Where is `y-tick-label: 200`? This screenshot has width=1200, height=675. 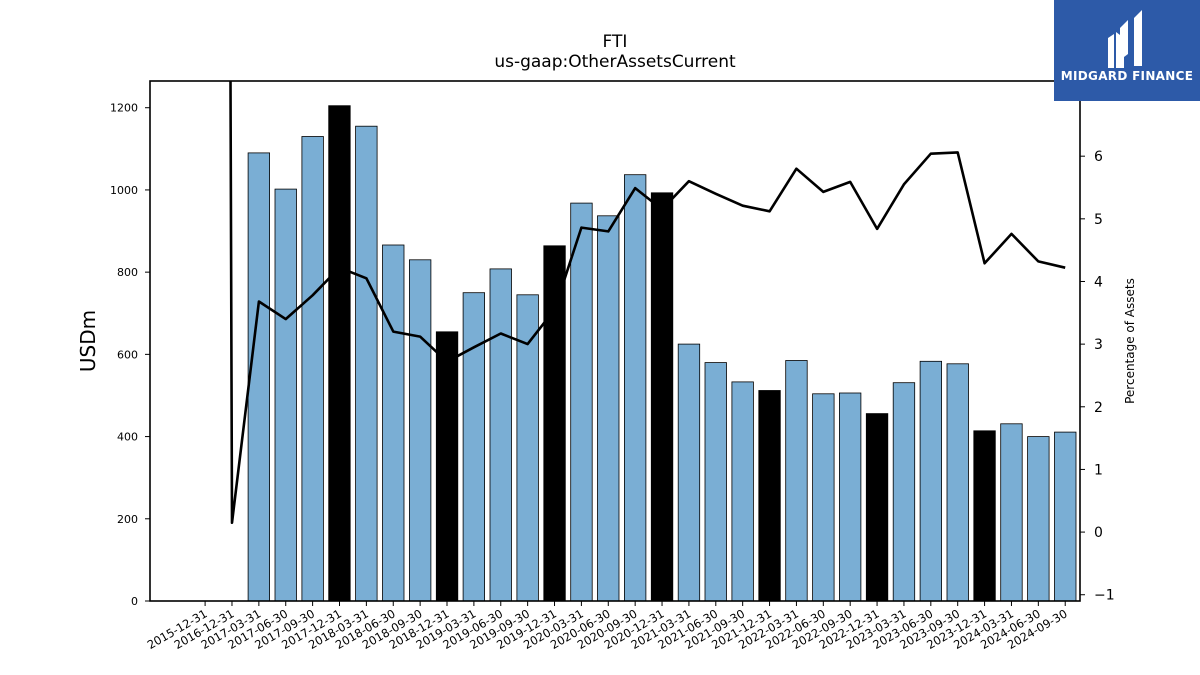 y-tick-label: 200 is located at coordinates (127, 519).